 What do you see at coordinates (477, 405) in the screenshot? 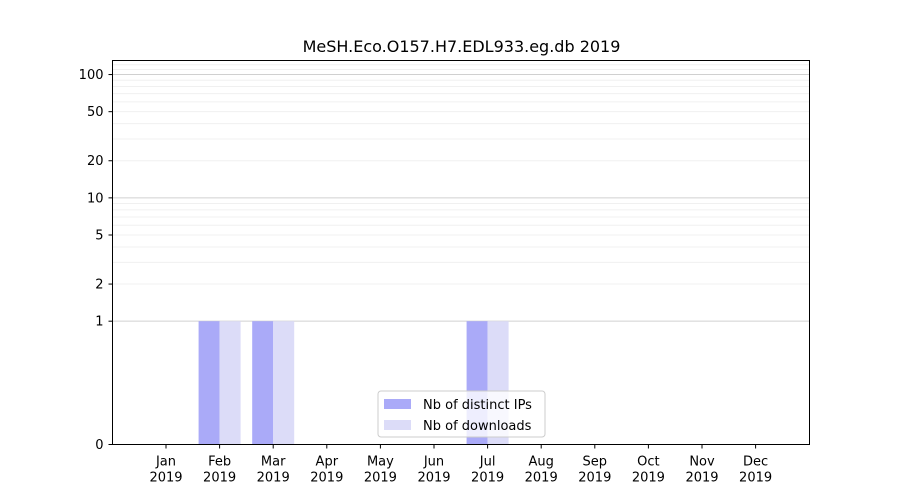
I see `legend-label: Nb of distinct IPs` at bounding box center [477, 405].